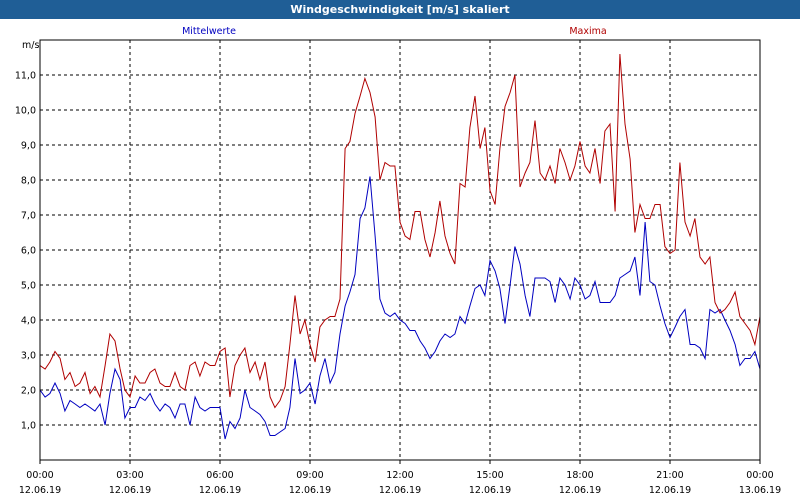  I want to click on y-tick-label: 11,0, so click(25, 76).